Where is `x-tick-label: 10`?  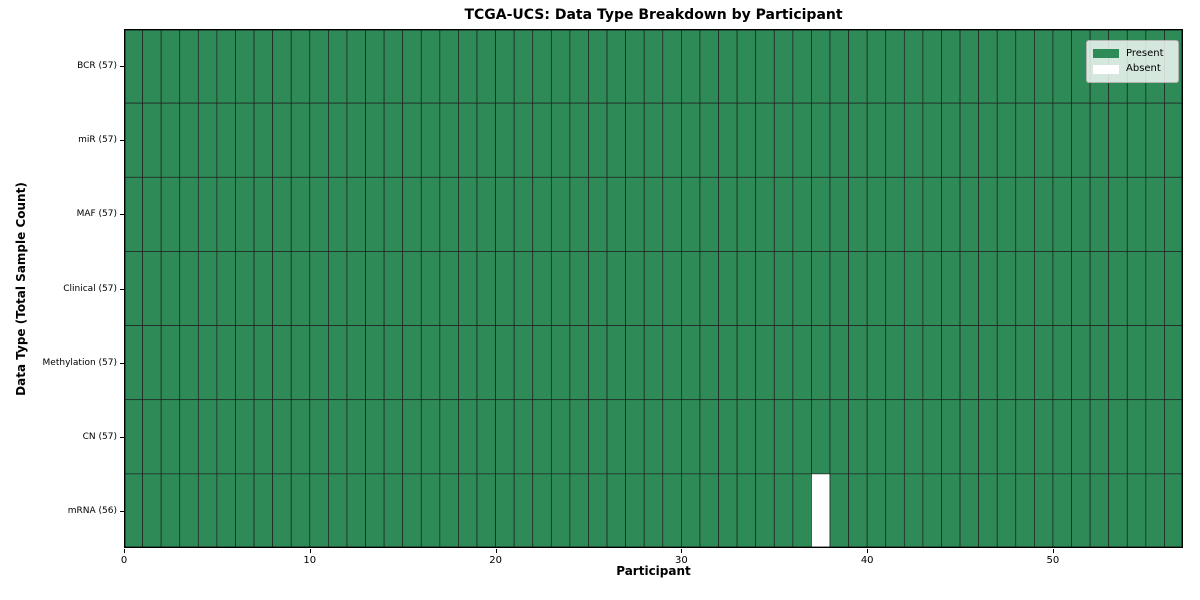 x-tick-label: 10 is located at coordinates (310, 560).